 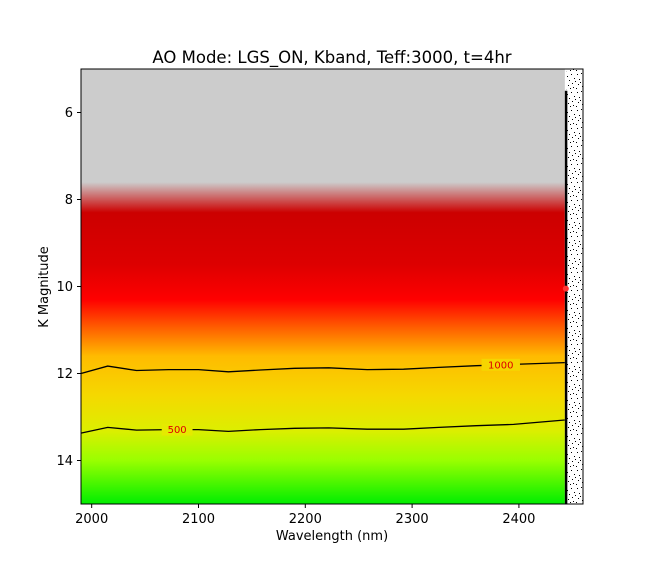 What do you see at coordinates (64, 287) in the screenshot?
I see `y-tick-label: 10` at bounding box center [64, 287].